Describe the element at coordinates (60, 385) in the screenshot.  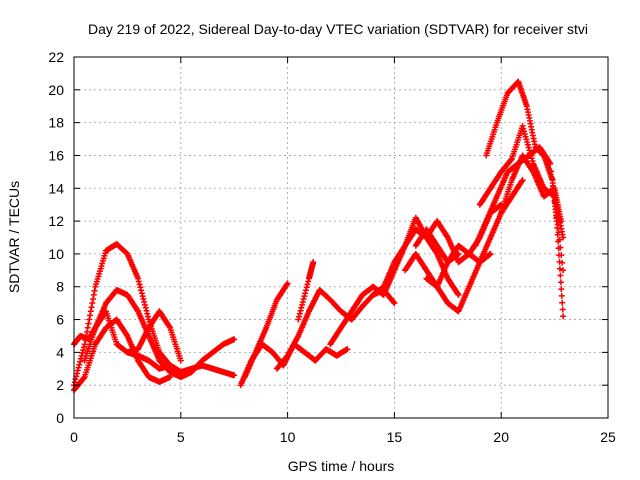
I see `y-tick-label: 2` at that location.